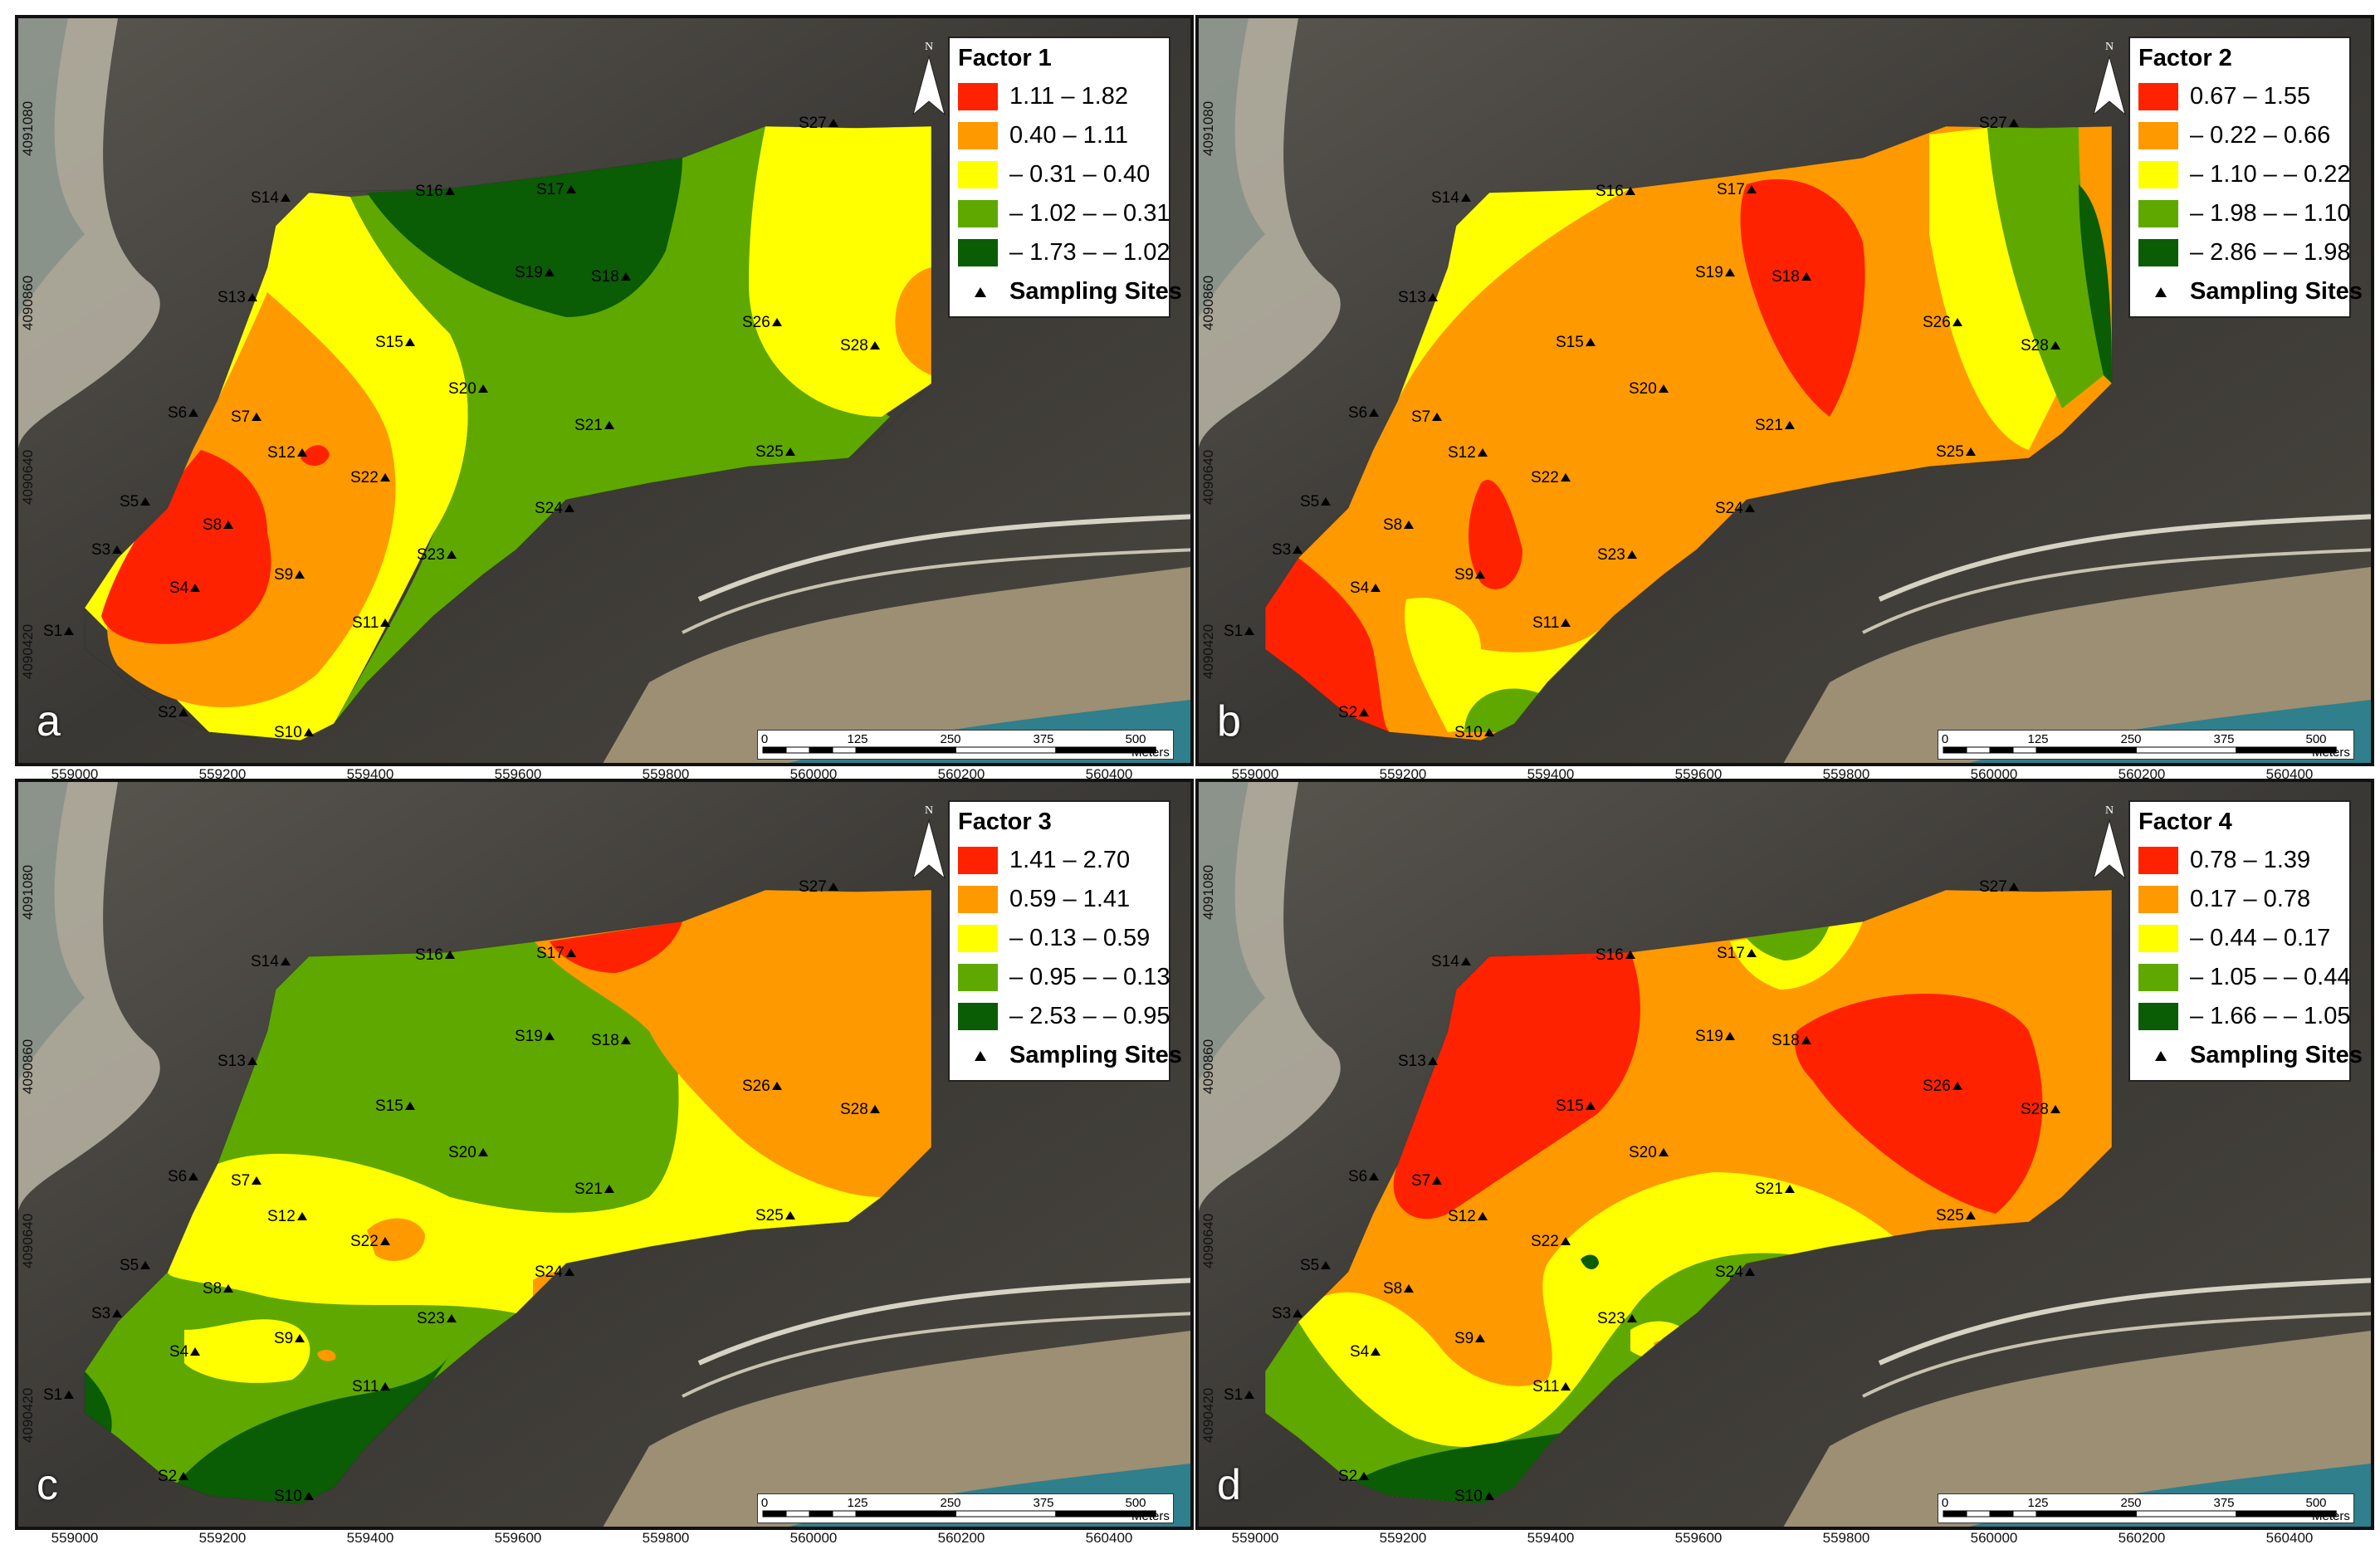 This screenshot has width=2380, height=1564. What do you see at coordinates (1005, 58) in the screenshot?
I see `legend-title: Factor 1` at bounding box center [1005, 58].